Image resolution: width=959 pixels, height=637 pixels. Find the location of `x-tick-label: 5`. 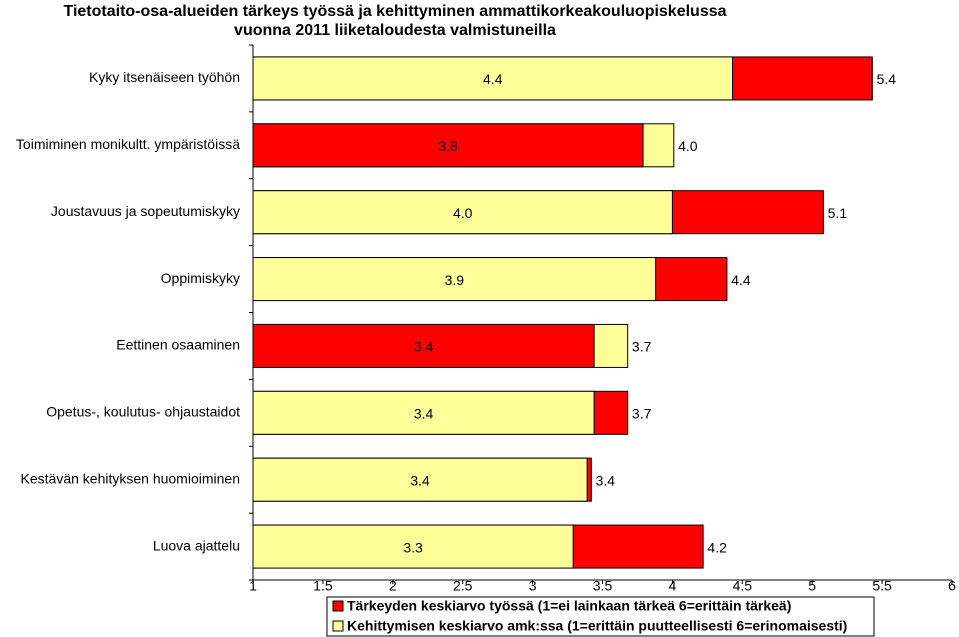

x-tick-label: 5 is located at coordinates (812, 586).